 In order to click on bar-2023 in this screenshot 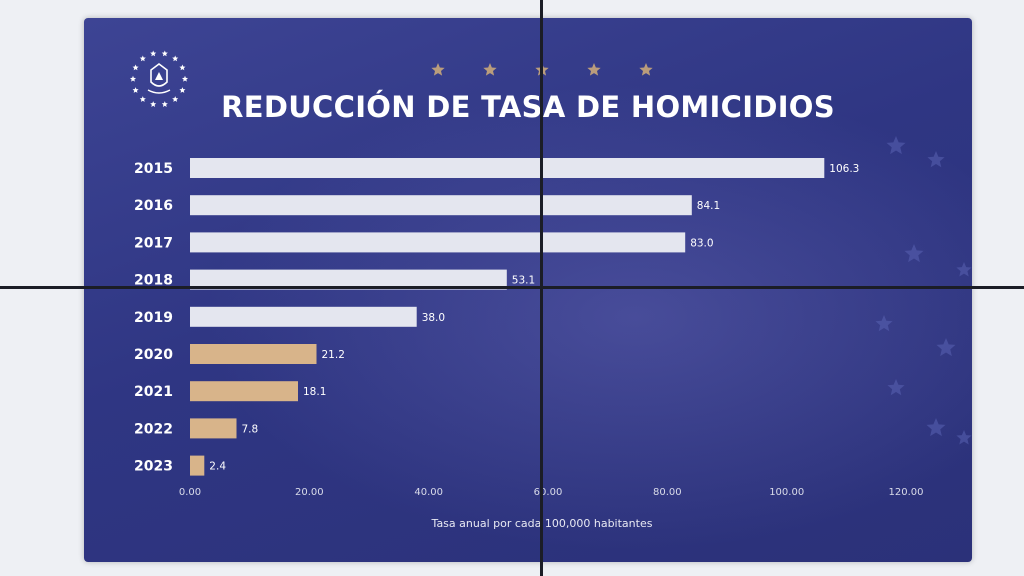, I will do `click(197, 465)`.